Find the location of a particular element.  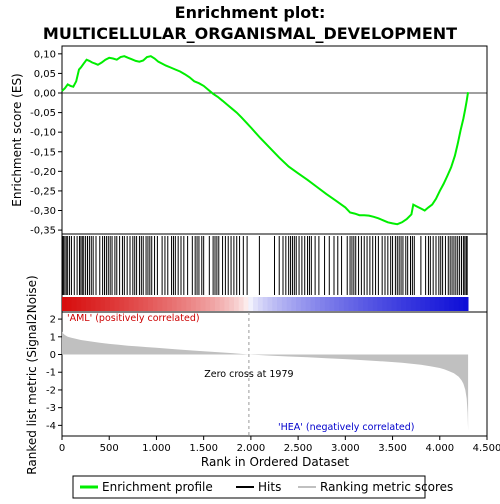

es-y-tick-label: 0,10 is located at coordinates (45, 54).